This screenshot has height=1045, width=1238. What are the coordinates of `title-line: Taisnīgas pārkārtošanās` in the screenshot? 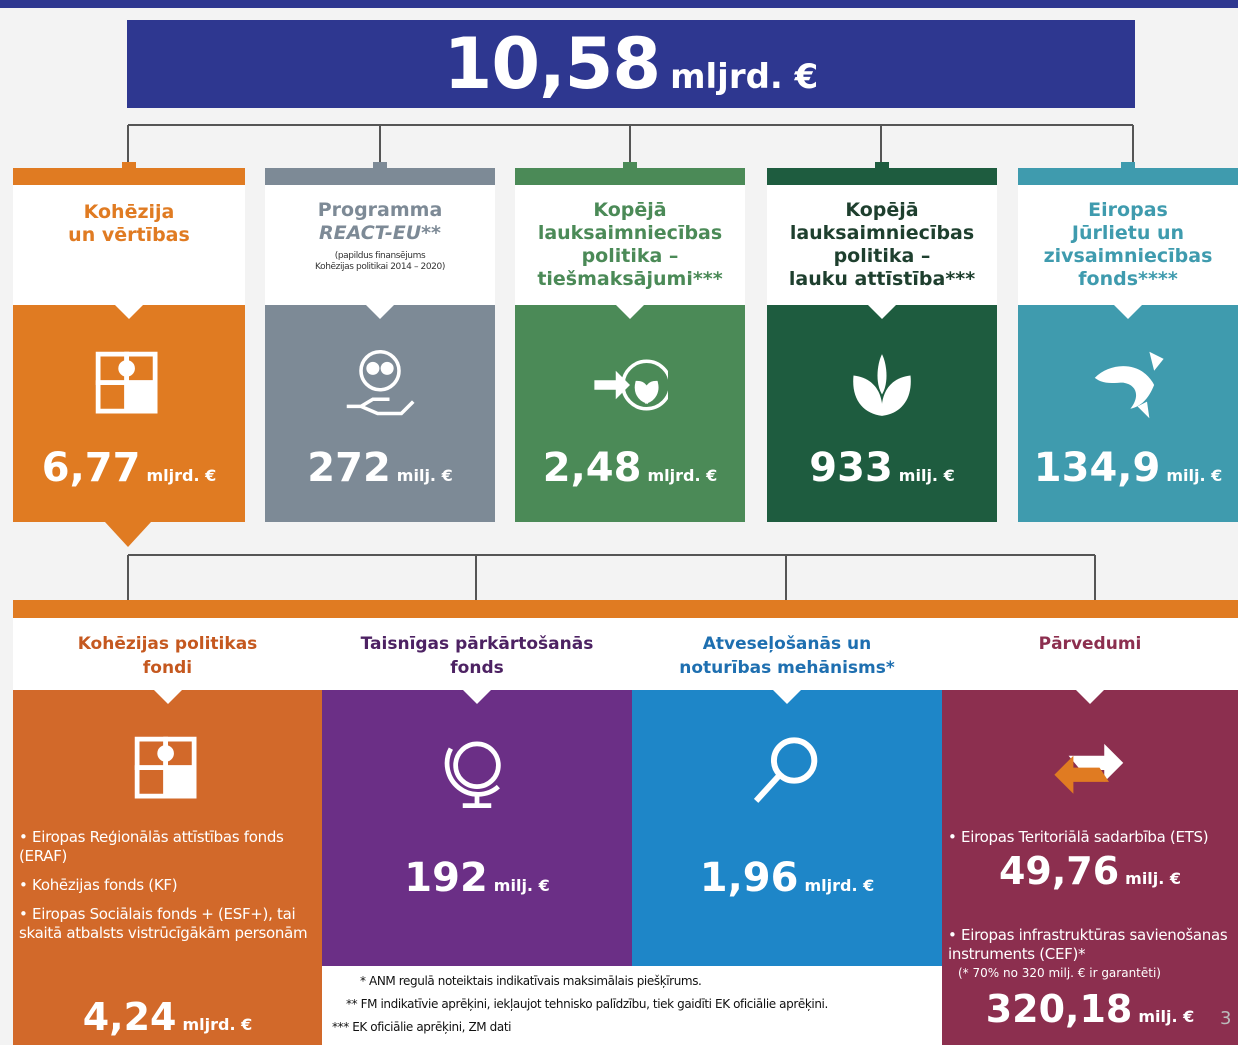 It's located at (477, 644).